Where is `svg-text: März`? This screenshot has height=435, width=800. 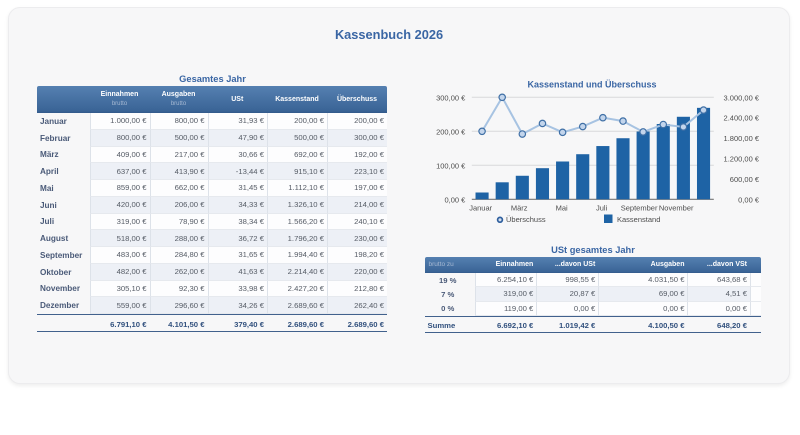
svg-text: März is located at coordinates (519, 207).